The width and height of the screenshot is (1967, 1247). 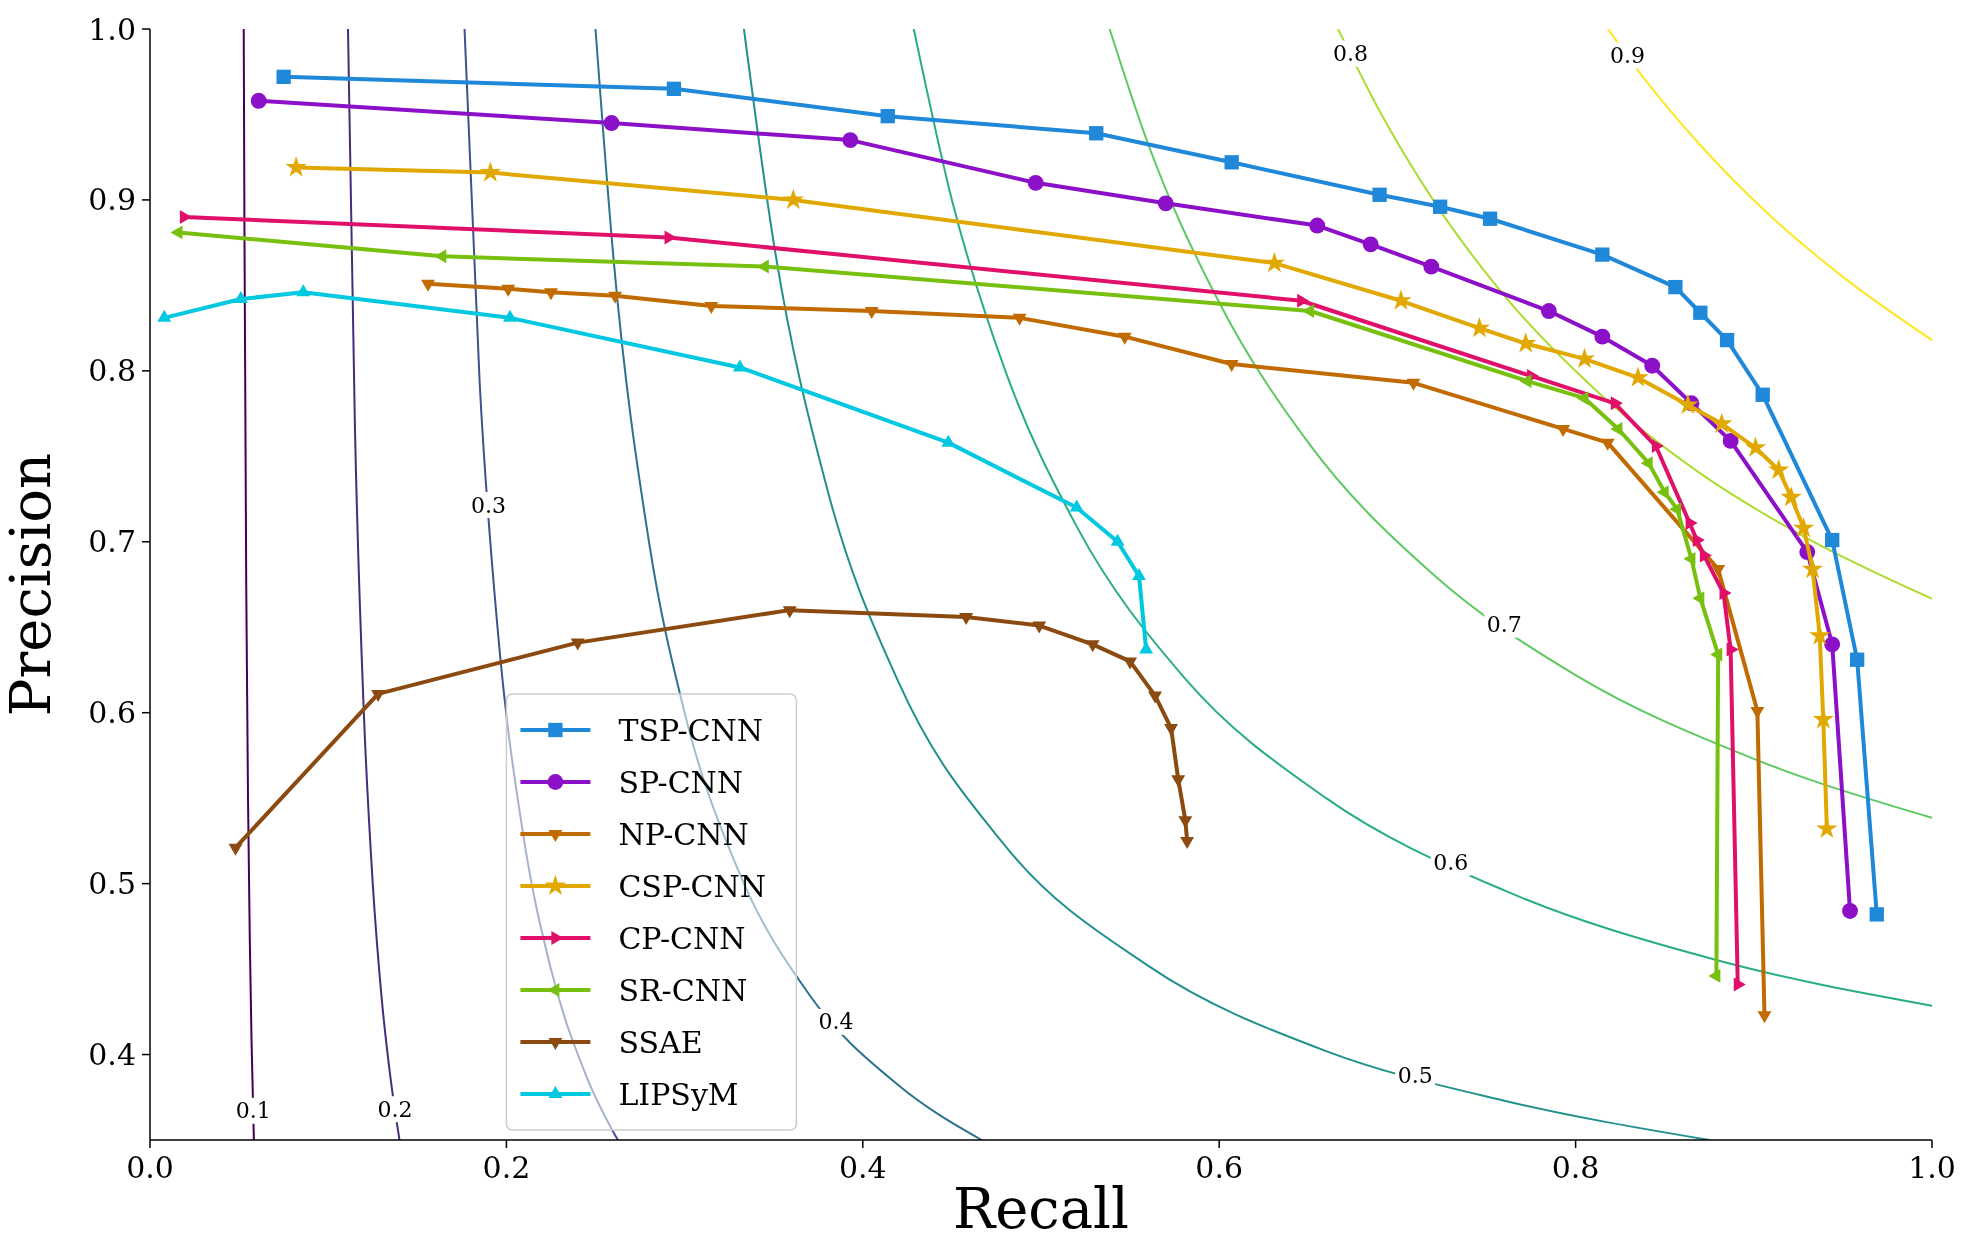 What do you see at coordinates (395, 1109) in the screenshot?
I see `series-label: 0.2` at bounding box center [395, 1109].